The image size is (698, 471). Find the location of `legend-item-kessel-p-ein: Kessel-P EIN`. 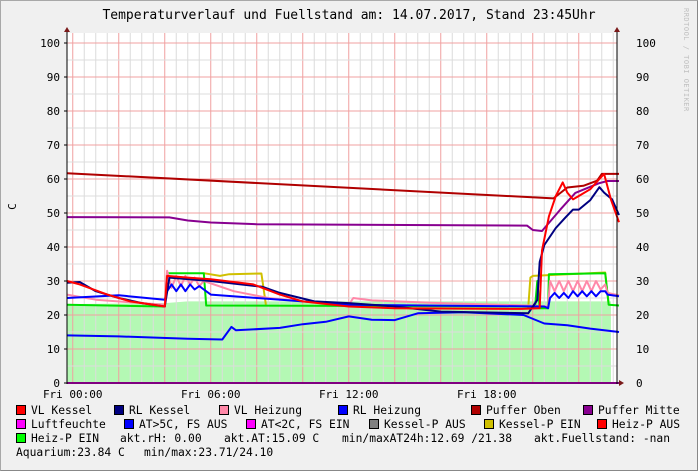

legend-item-kessel-p-ein: Kessel-P EIN is located at coordinates (532, 424).